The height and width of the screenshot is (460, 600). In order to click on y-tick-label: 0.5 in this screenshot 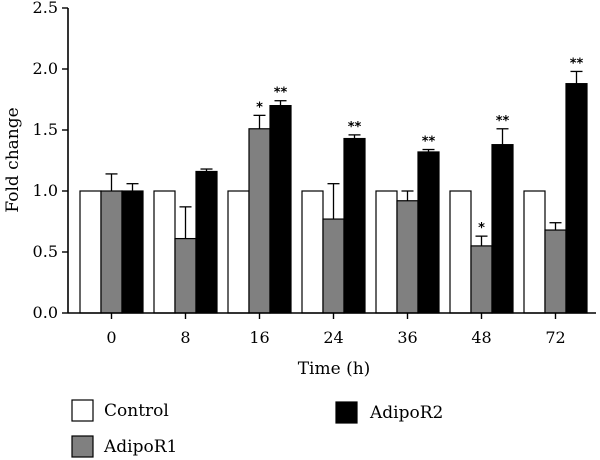, I will do `click(45, 251)`.